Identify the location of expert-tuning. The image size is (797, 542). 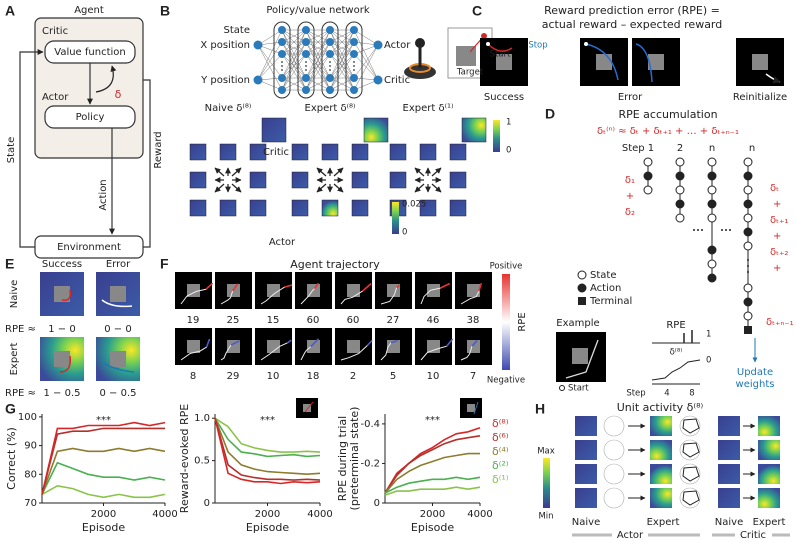
(690, 474).